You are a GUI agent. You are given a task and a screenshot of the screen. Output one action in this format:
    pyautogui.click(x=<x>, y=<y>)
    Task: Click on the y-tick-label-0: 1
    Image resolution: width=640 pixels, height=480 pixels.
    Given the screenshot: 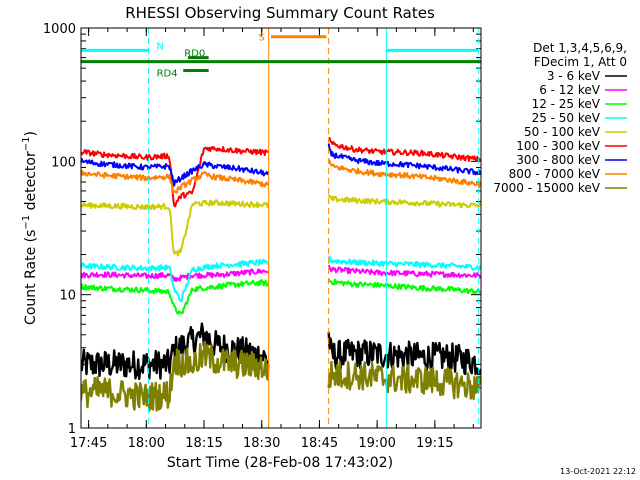 What is the action you would take?
    pyautogui.click(x=72, y=429)
    